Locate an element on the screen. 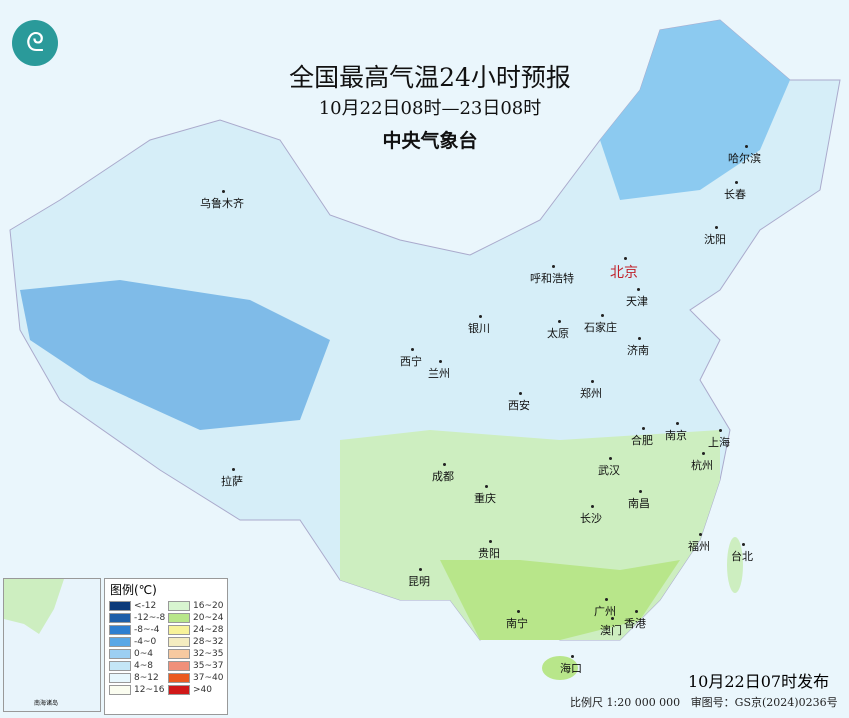 This screenshot has height=718, width=849. city-label: 上海 is located at coordinates (719, 439).